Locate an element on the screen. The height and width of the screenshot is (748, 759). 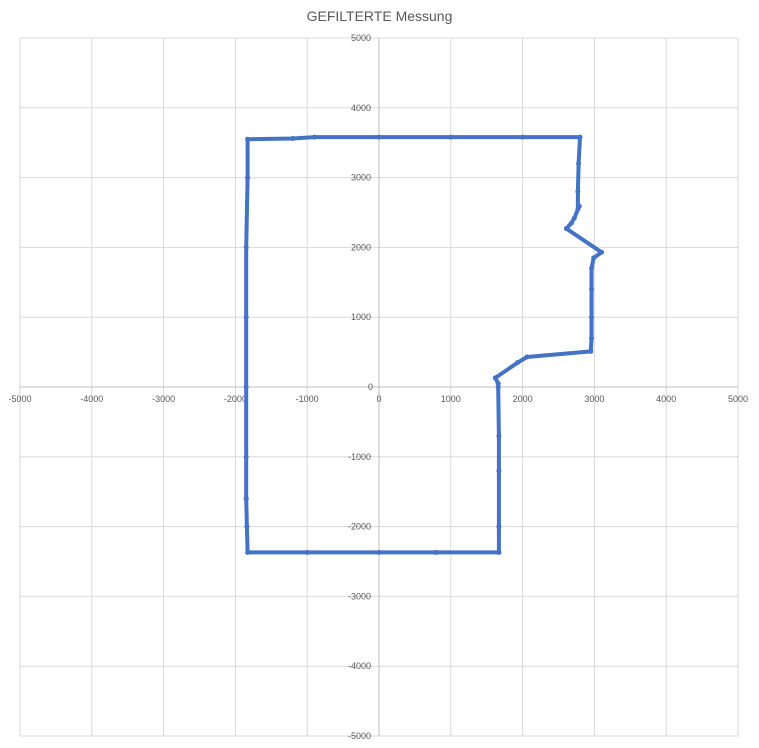
x-tick-label: 0 is located at coordinates (378, 399).